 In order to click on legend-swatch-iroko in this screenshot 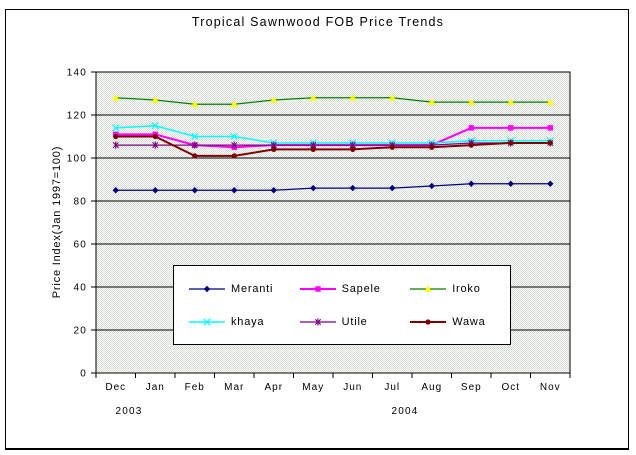, I will do `click(428, 288)`.